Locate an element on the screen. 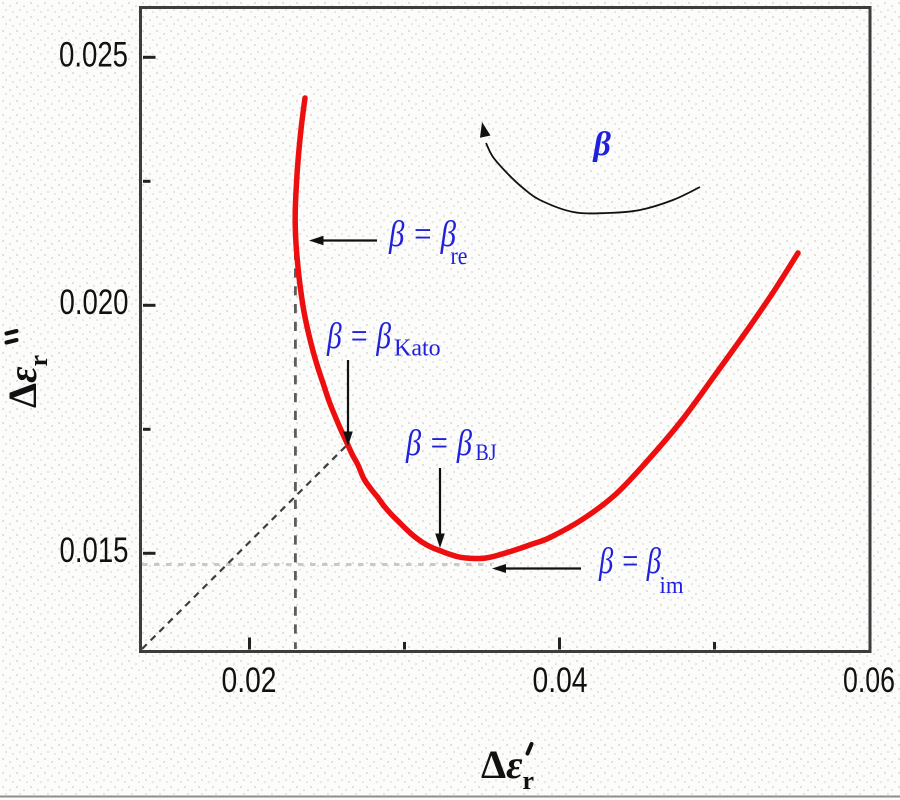  svg-text: 0.04 is located at coordinates (560, 680).